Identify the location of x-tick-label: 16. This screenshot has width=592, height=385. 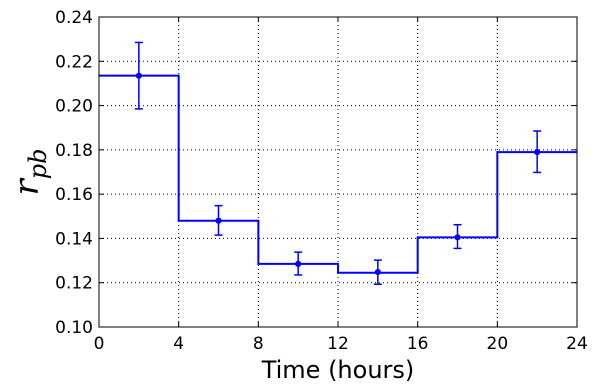
(418, 344).